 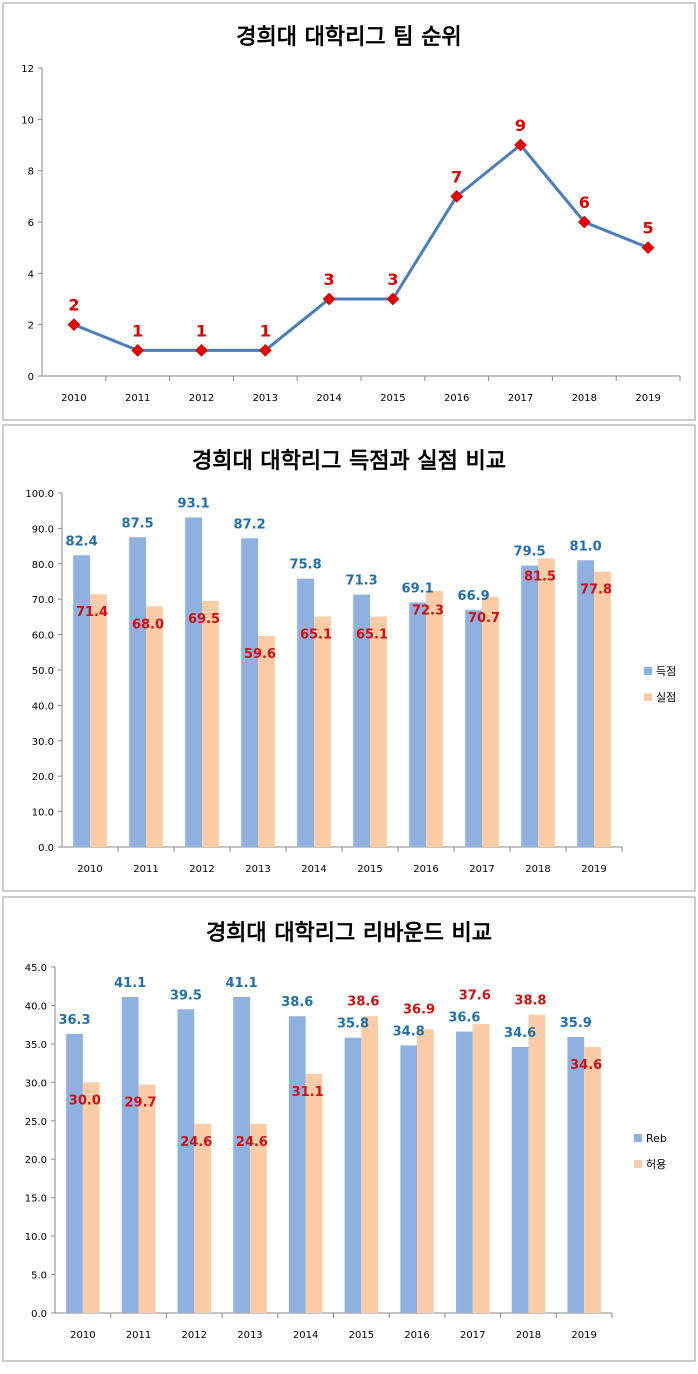 I want to click on bar-label-Reb: 34.8, so click(x=409, y=1031).